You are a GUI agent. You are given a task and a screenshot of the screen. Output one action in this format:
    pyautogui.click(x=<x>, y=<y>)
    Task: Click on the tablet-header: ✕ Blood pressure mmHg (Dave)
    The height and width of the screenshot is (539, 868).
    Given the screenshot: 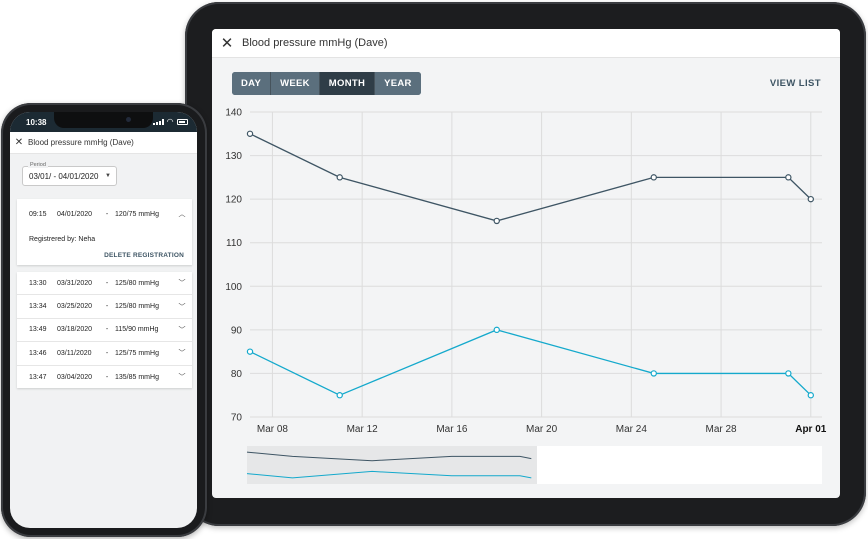 What is the action you would take?
    pyautogui.click(x=526, y=43)
    